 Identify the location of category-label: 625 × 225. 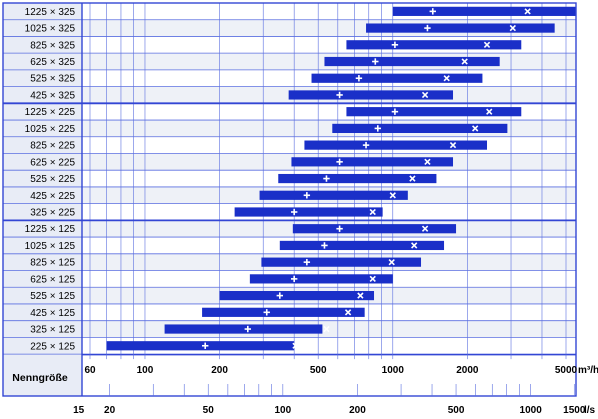
(52, 162).